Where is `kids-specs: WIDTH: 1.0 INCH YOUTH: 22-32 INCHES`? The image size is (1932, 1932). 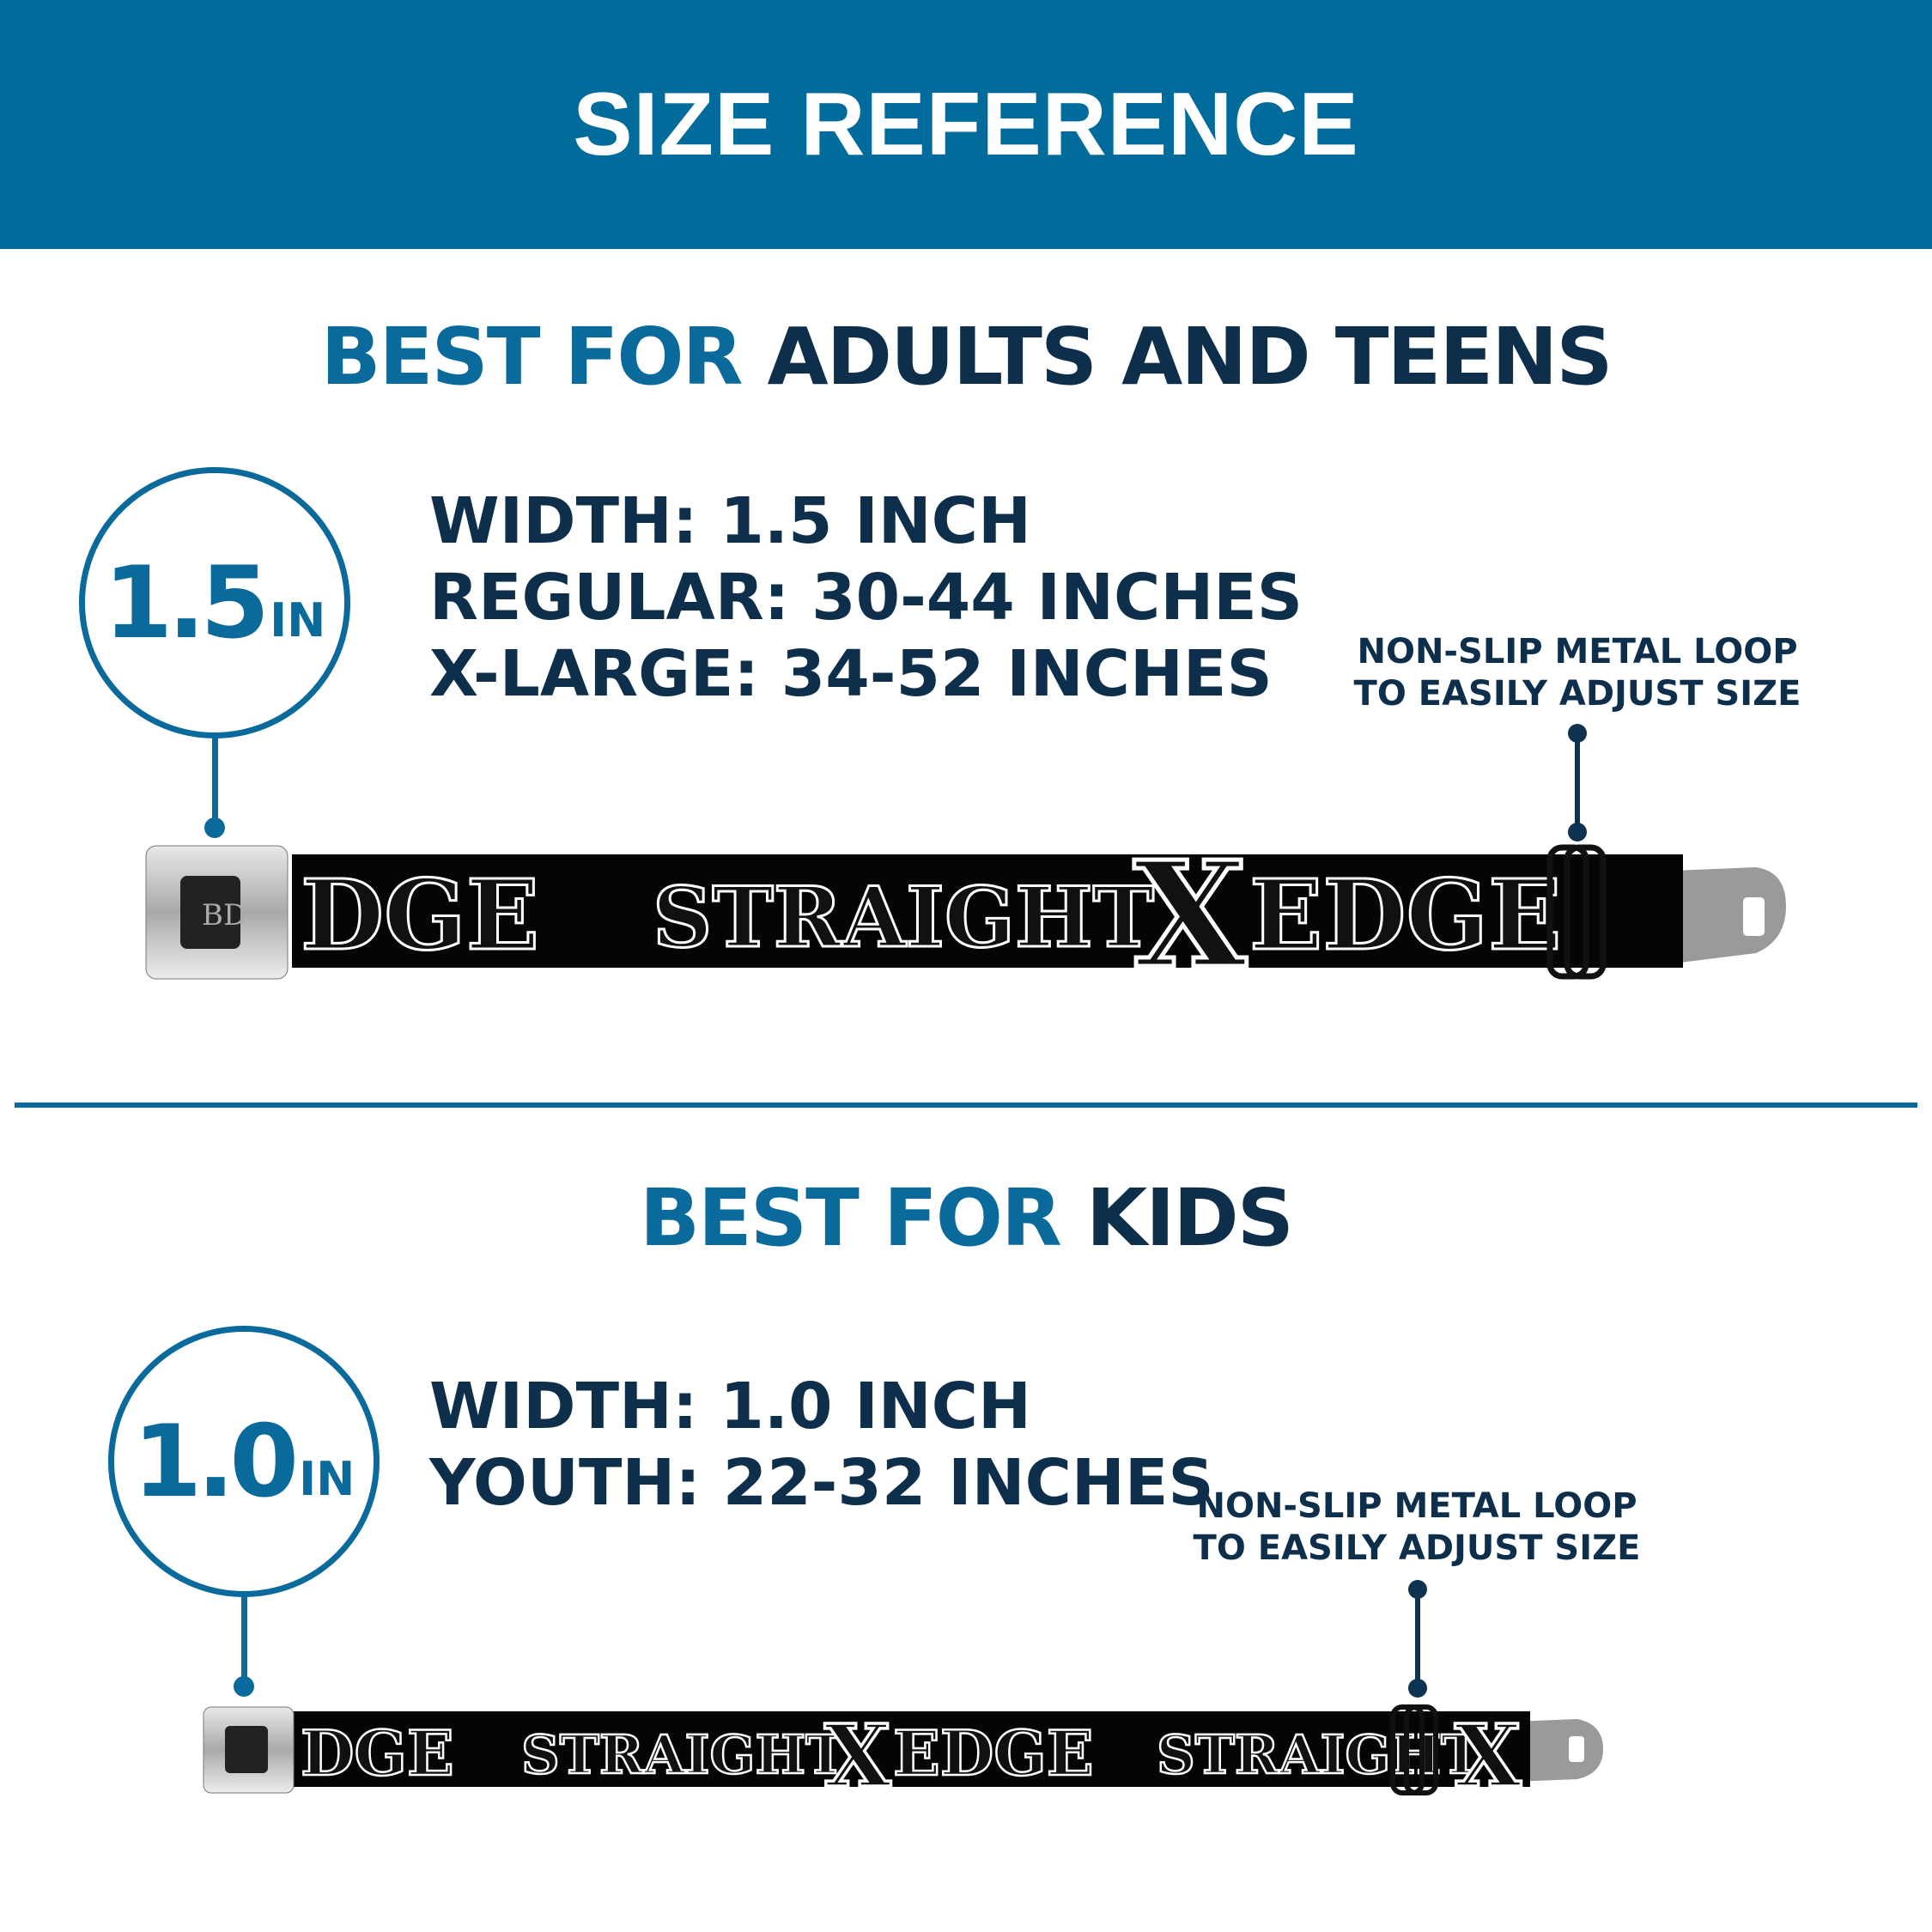 kids-specs: WIDTH: 1.0 INCH YOUTH: 22-32 INCHES is located at coordinates (821, 1445).